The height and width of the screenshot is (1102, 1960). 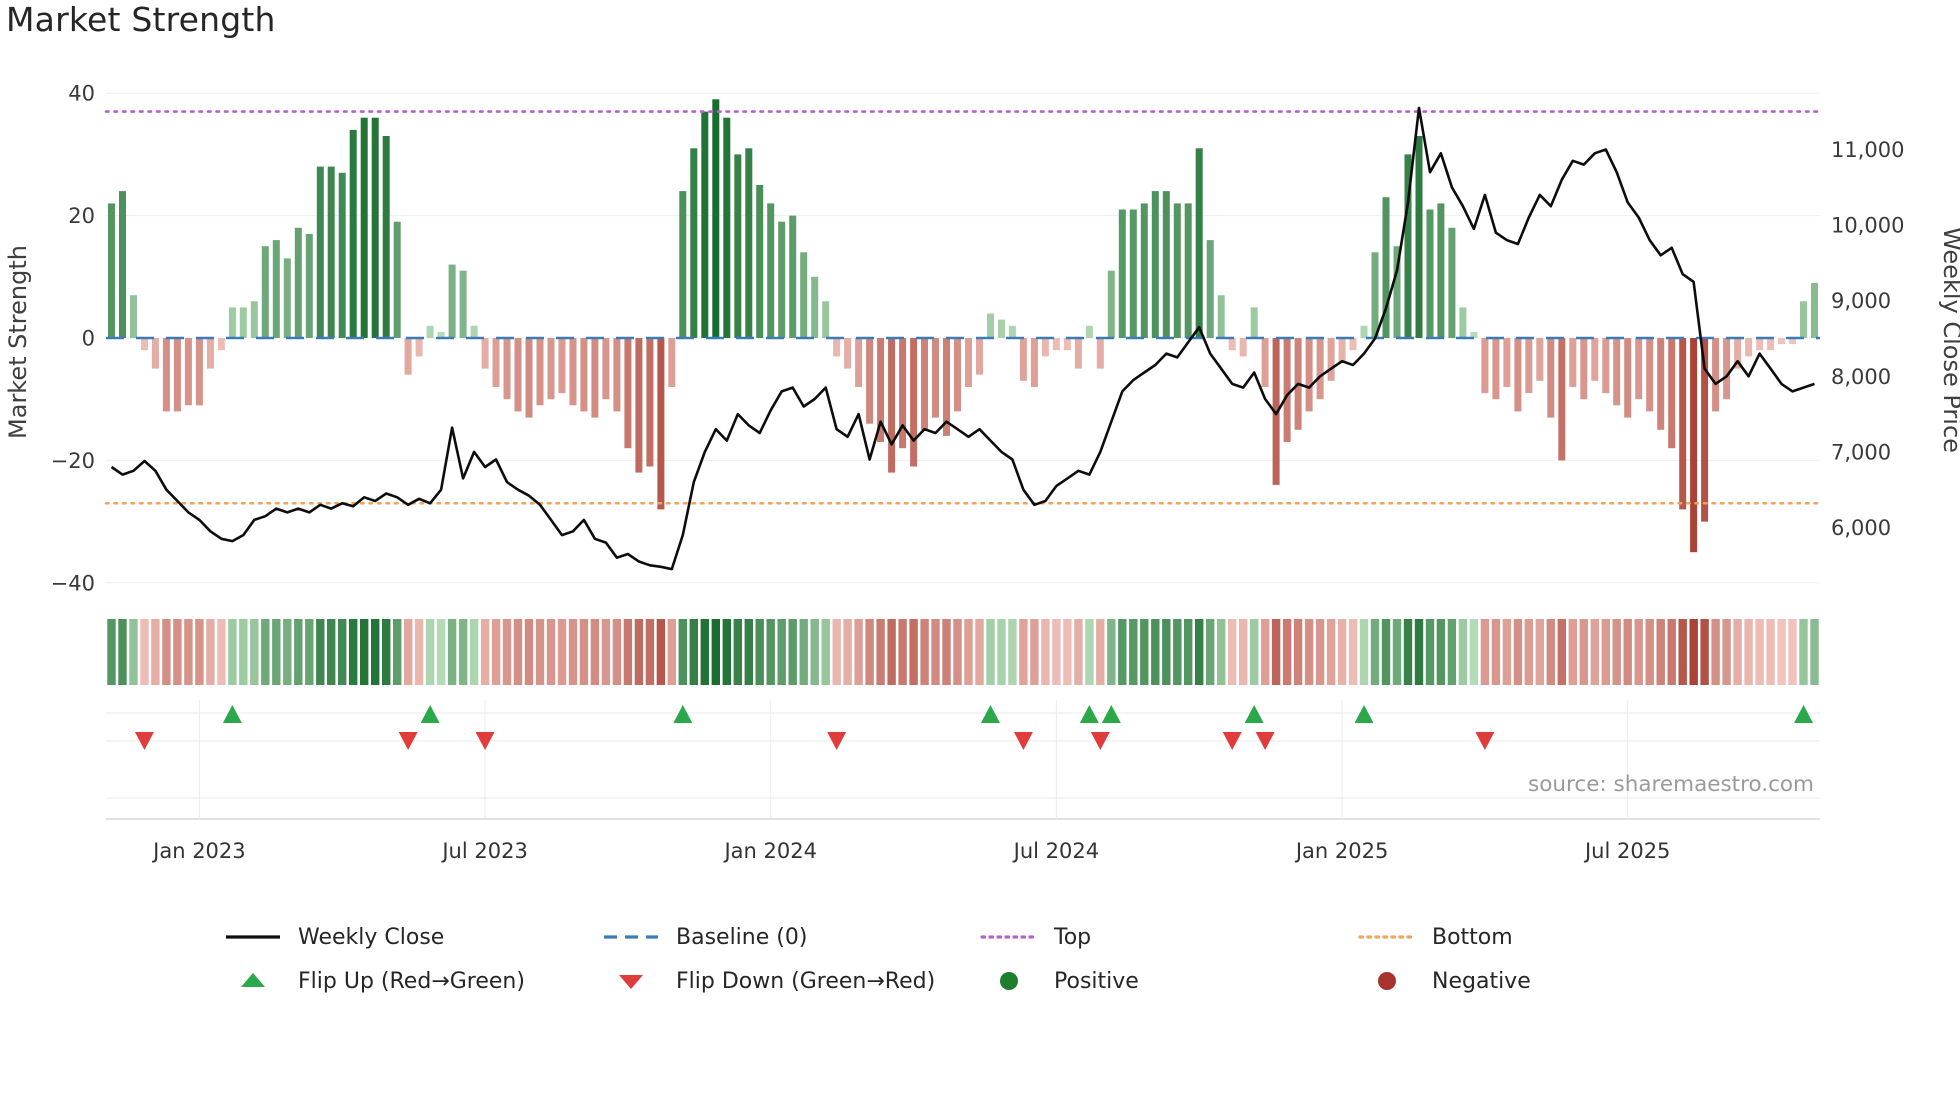 I want to click on bottom-swatch, so click(x=1387, y=937).